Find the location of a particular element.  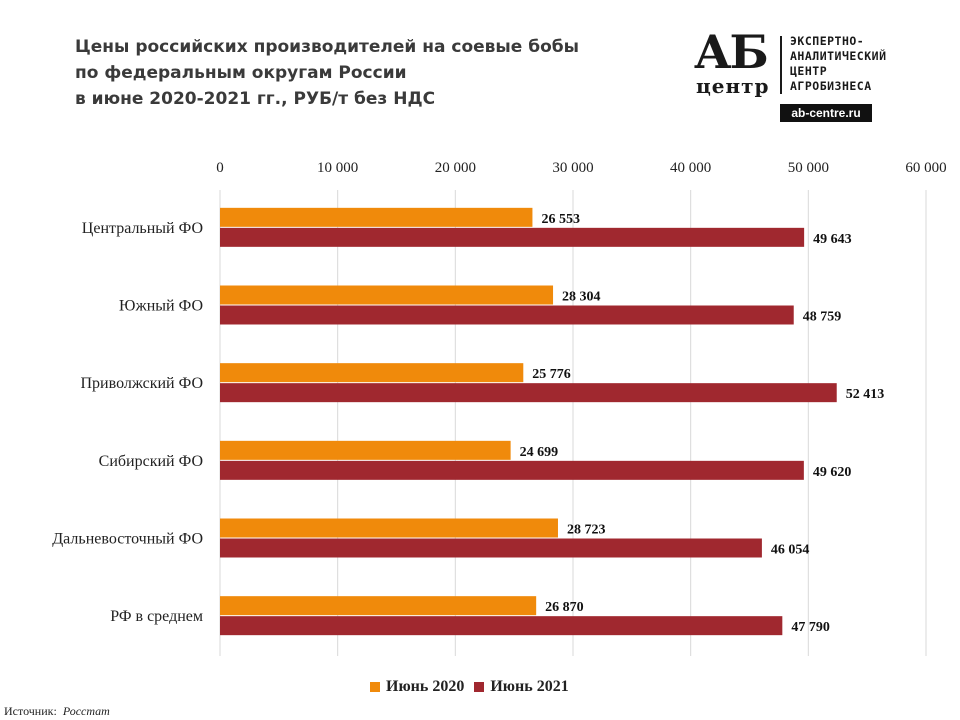

data-label-0-5: 26 870 is located at coordinates (564, 607).